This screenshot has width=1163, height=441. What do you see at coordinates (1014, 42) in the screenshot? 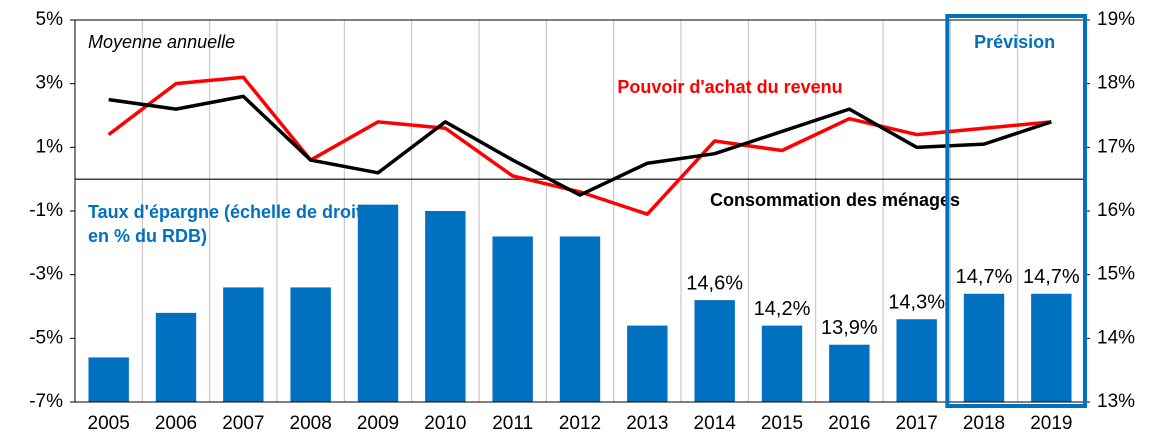
I see `annotation: Prévision` at bounding box center [1014, 42].